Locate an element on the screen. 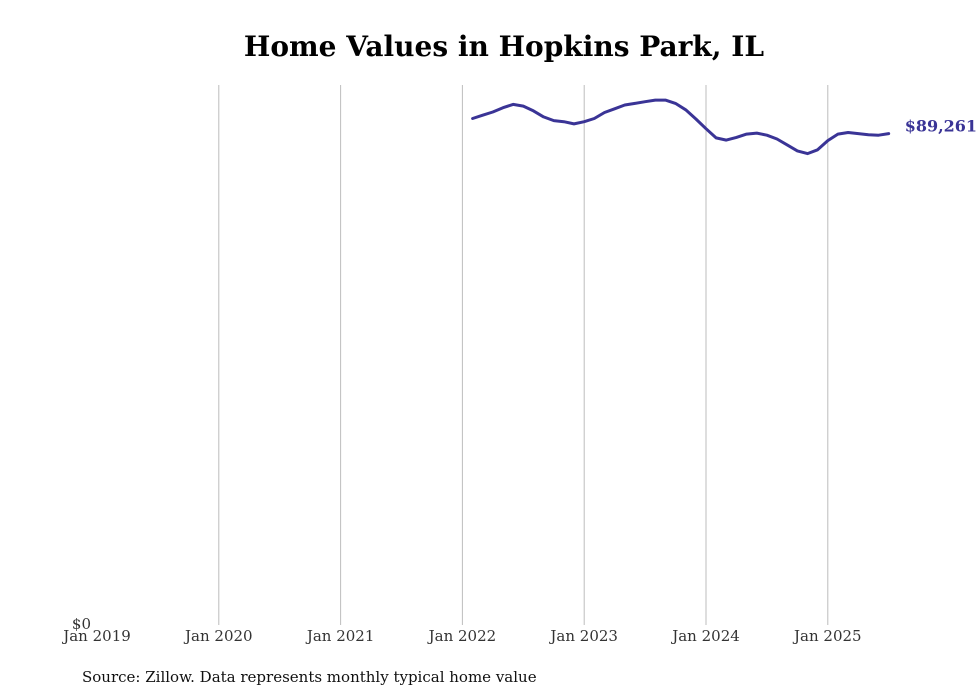 The image size is (980, 699). series-layer is located at coordinates (681, 127).